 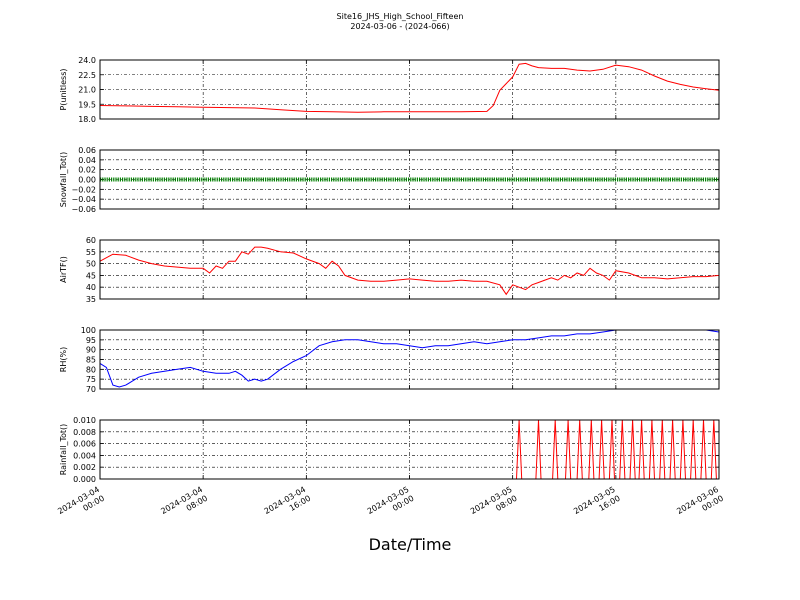 What do you see at coordinates (84, 479) in the screenshot?
I see `y-tick-label: 0.000` at bounding box center [84, 479].